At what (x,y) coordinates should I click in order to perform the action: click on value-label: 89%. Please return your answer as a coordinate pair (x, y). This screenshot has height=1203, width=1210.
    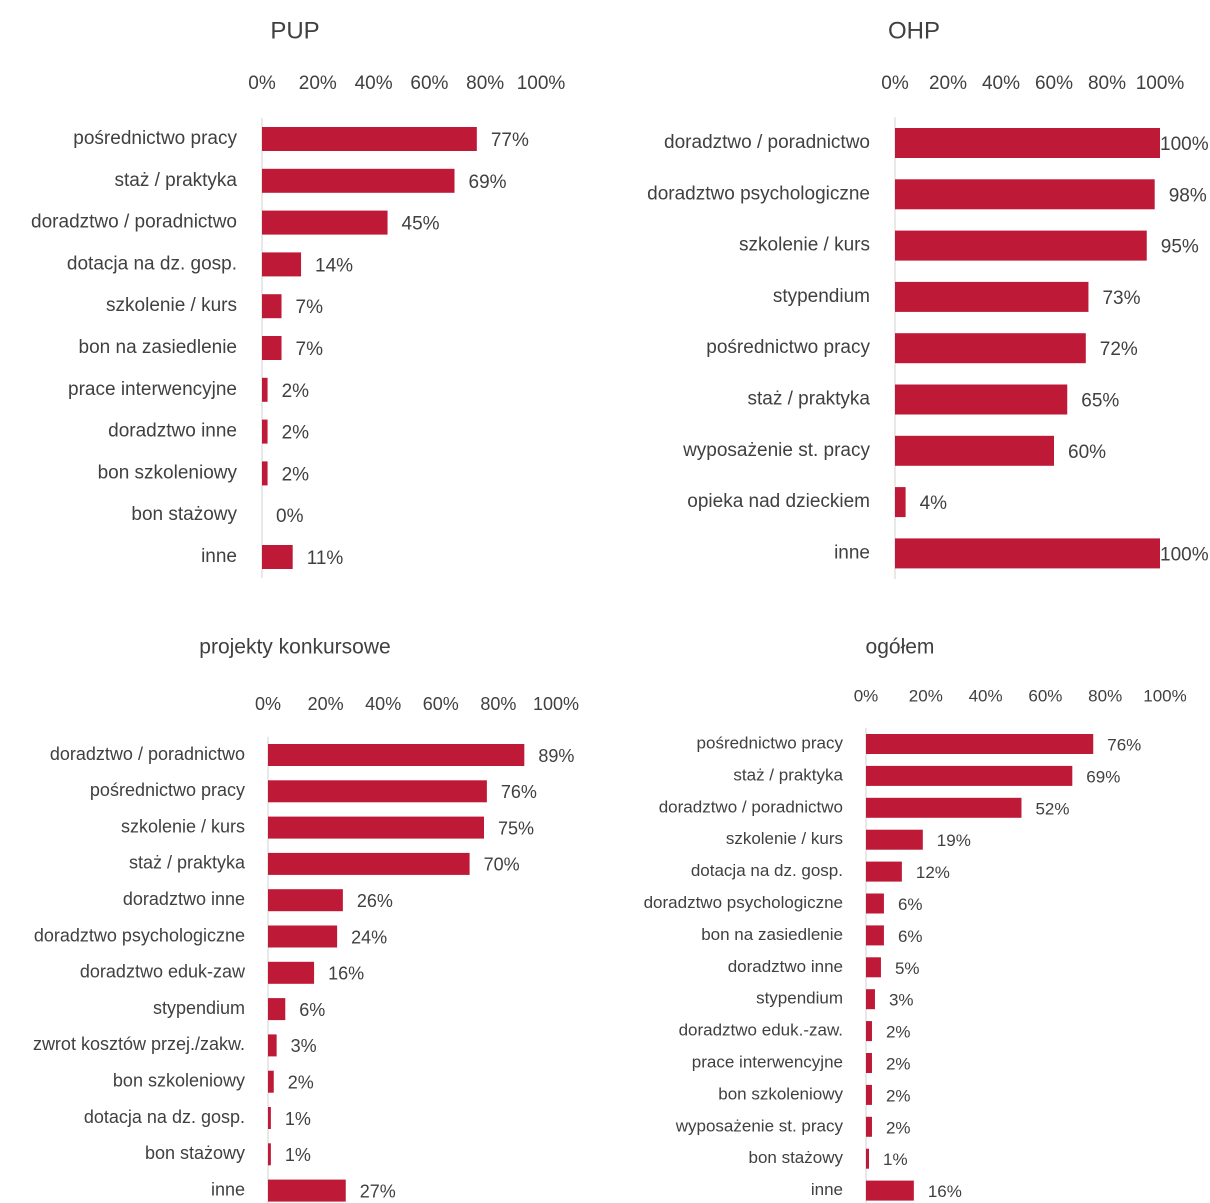
    Looking at the image, I should click on (556, 756).